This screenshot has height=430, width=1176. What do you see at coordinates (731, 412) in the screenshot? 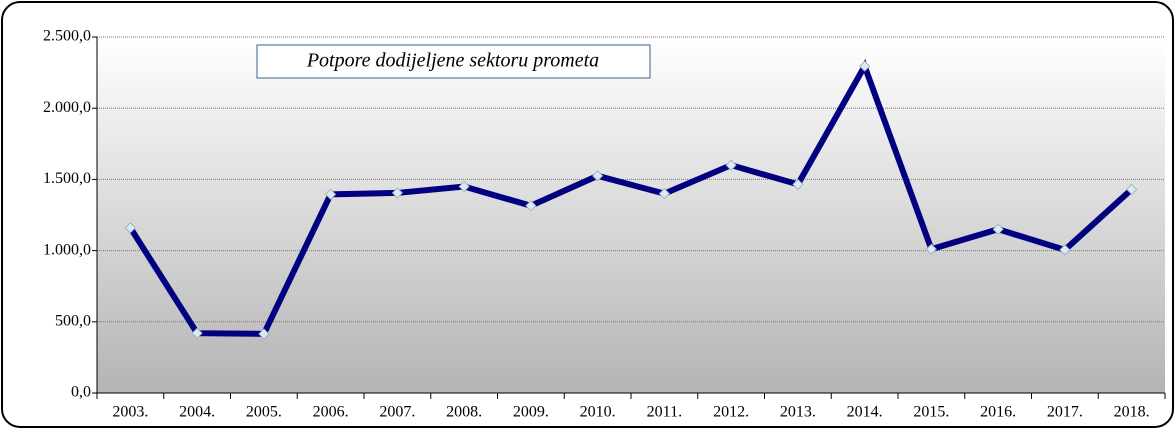
I see `x-tick-label: 2012.` at bounding box center [731, 412].